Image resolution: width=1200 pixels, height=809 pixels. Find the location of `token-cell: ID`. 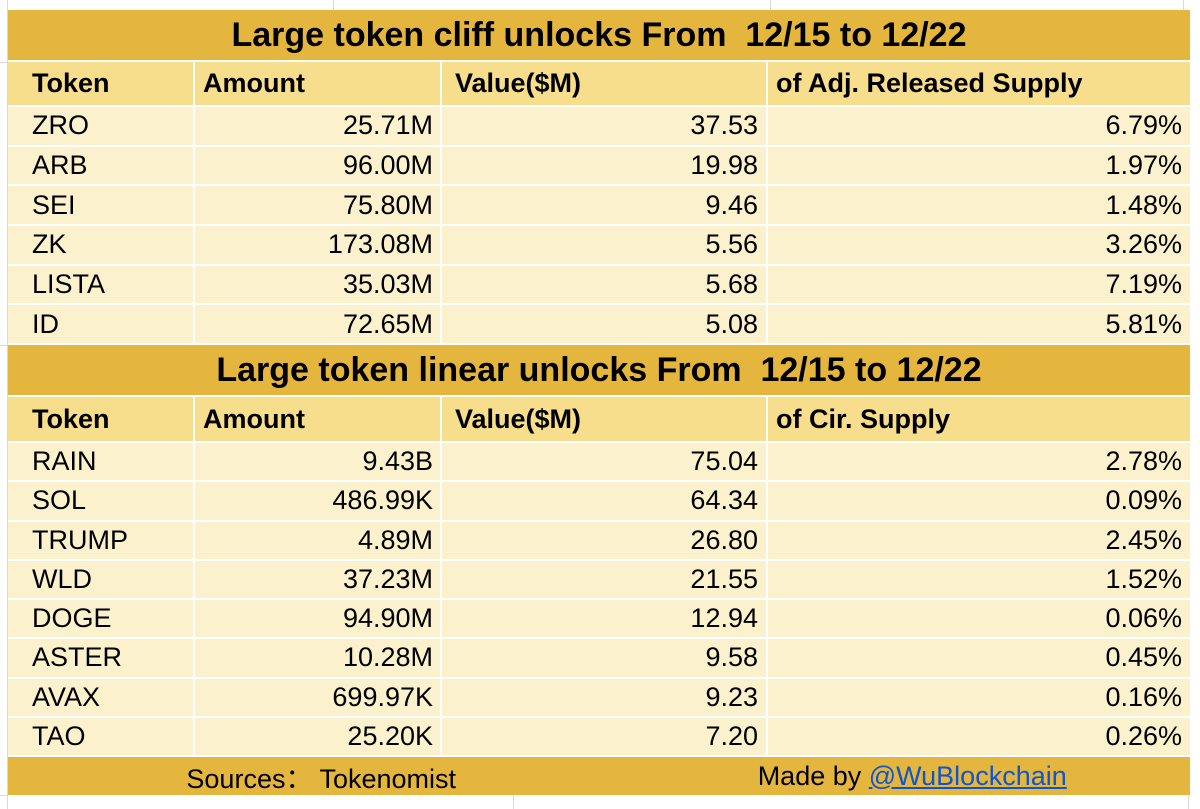

token-cell: ID is located at coordinates (101, 324).